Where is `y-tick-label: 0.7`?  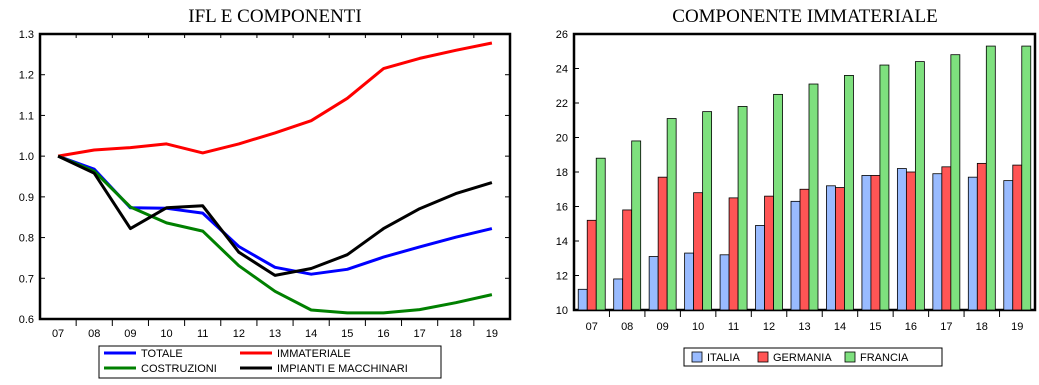
y-tick-label: 0.7 is located at coordinates (26, 279).